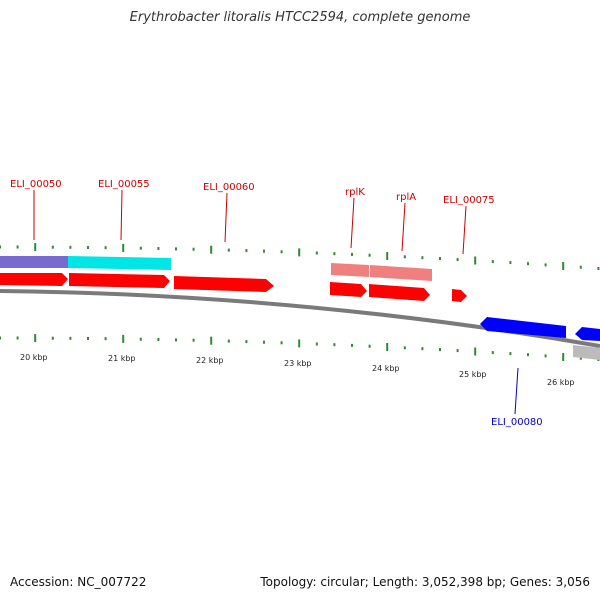 This screenshot has width=600, height=604. I want to click on lower-tick-row, so click(300, 347).